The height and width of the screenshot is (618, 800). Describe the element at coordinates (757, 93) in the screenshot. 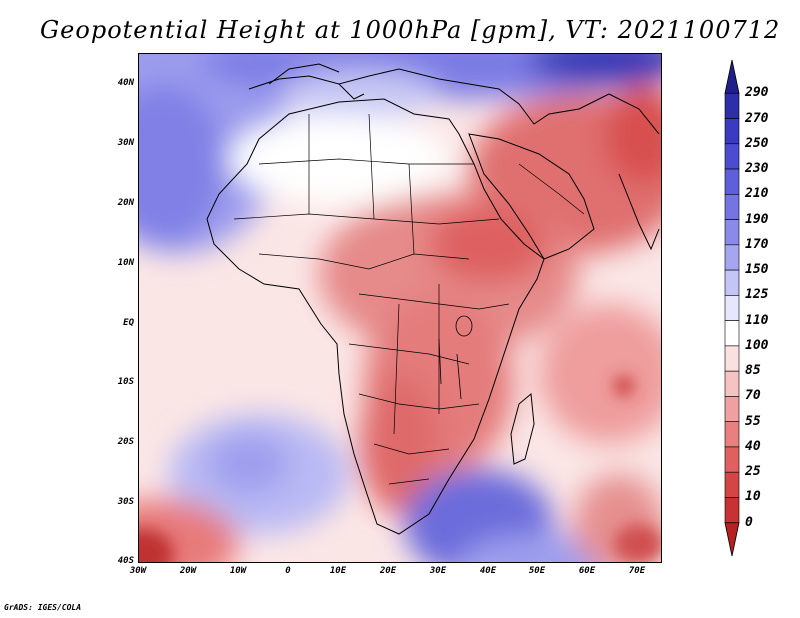

I see `colorbar-label: 290` at that location.